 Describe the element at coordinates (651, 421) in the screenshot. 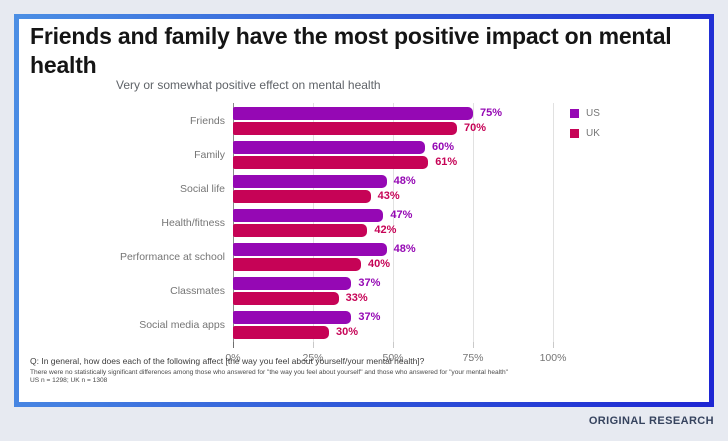

I see `original-research-badge: ORIGINAL RESEARCH` at that location.